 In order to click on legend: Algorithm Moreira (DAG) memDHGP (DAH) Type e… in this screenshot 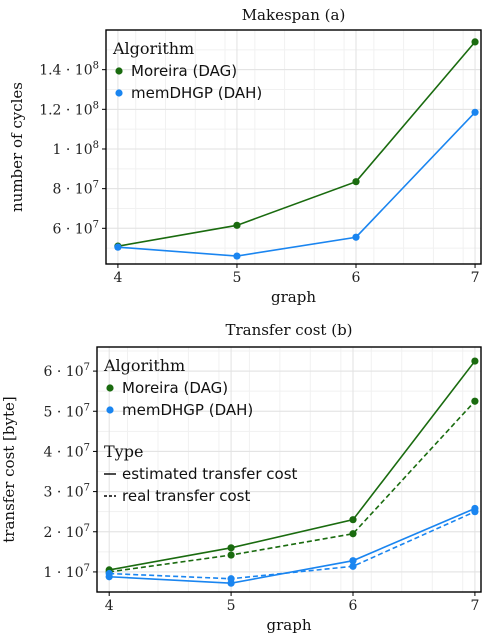, I will do `click(200, 430)`.